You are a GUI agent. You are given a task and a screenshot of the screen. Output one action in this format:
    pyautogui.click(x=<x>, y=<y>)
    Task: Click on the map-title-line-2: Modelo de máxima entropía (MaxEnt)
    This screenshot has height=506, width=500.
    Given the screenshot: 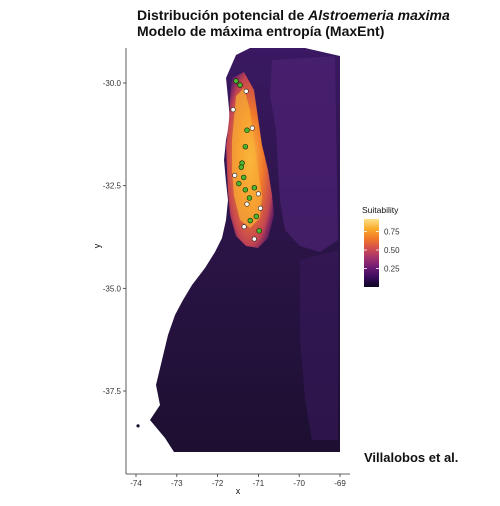 What is the action you would take?
    pyautogui.click(x=260, y=31)
    